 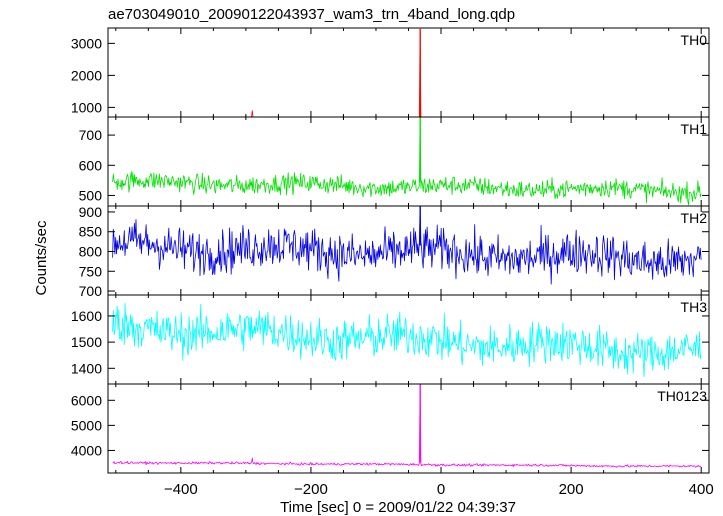 What do you see at coordinates (86, 43) in the screenshot?
I see `y-tick-label: 3000` at bounding box center [86, 43].